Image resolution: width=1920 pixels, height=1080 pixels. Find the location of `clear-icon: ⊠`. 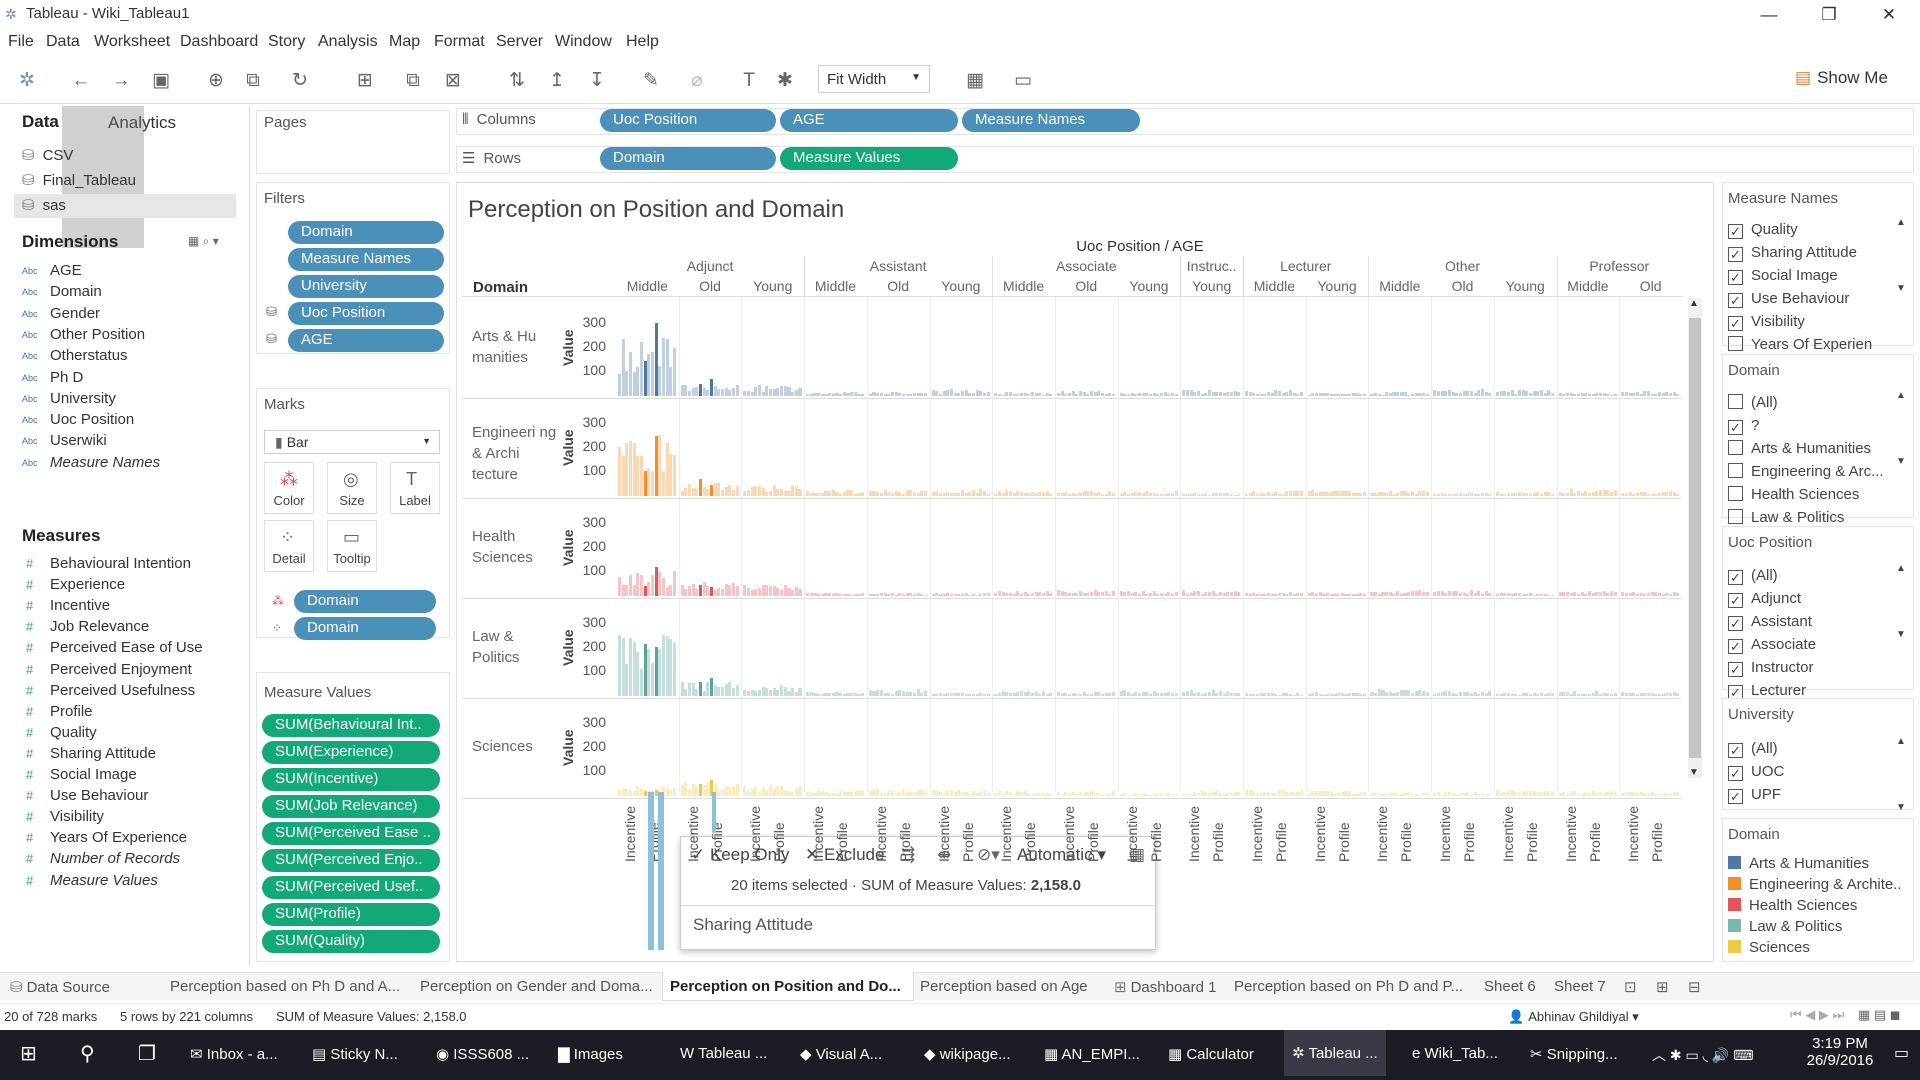

clear-icon: ⊠ is located at coordinates (453, 80).